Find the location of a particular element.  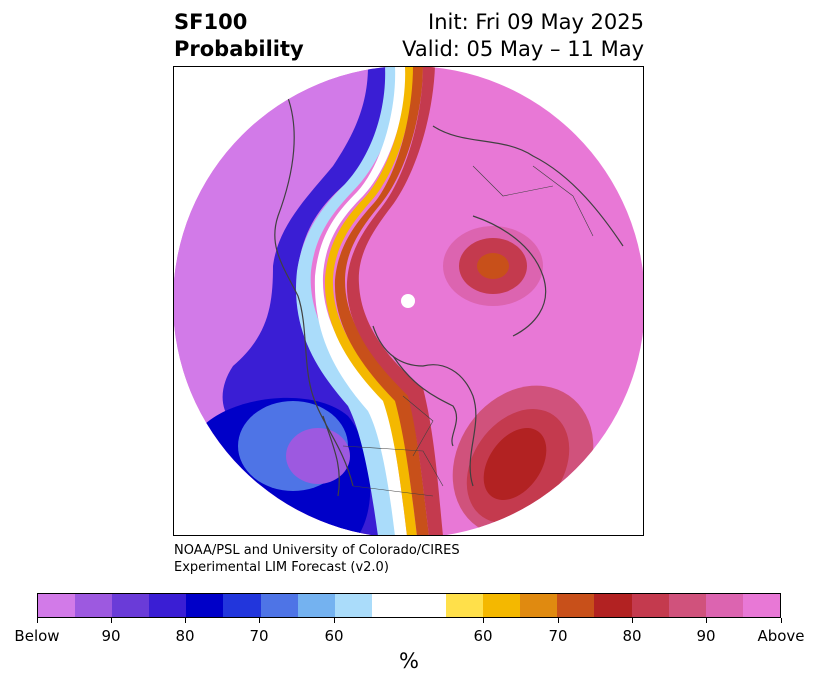

map-title: SF100 Probability is located at coordinates (239, 36).